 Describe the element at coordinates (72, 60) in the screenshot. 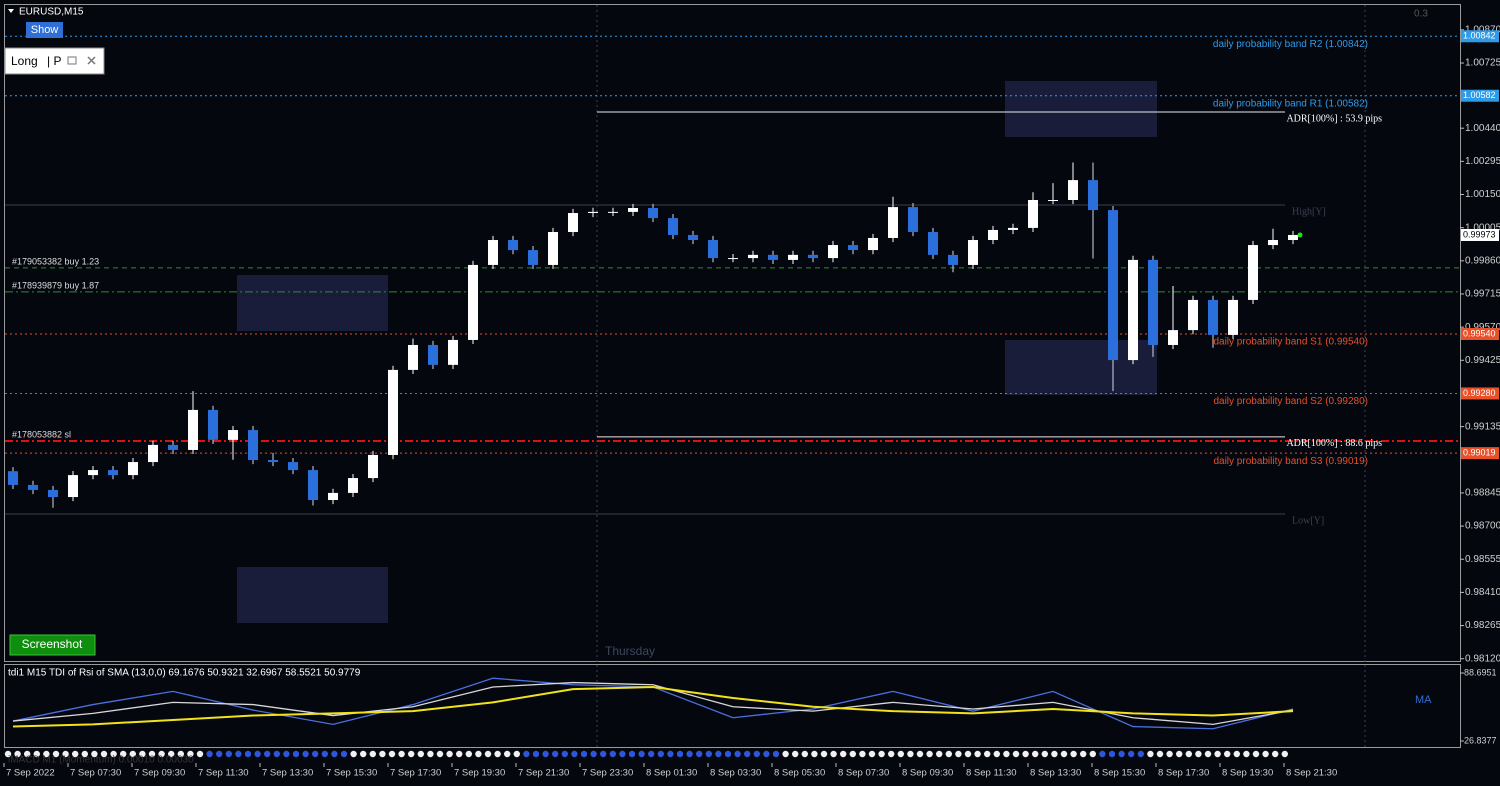

I see `restore-icon` at that location.